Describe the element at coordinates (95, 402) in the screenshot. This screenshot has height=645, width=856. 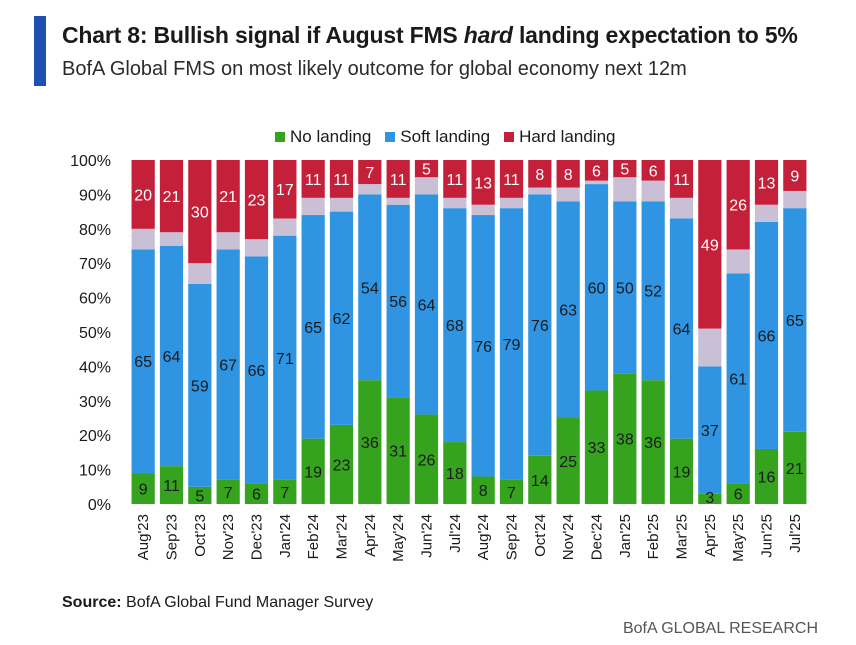
I see `y-tick-label: 30%` at that location.